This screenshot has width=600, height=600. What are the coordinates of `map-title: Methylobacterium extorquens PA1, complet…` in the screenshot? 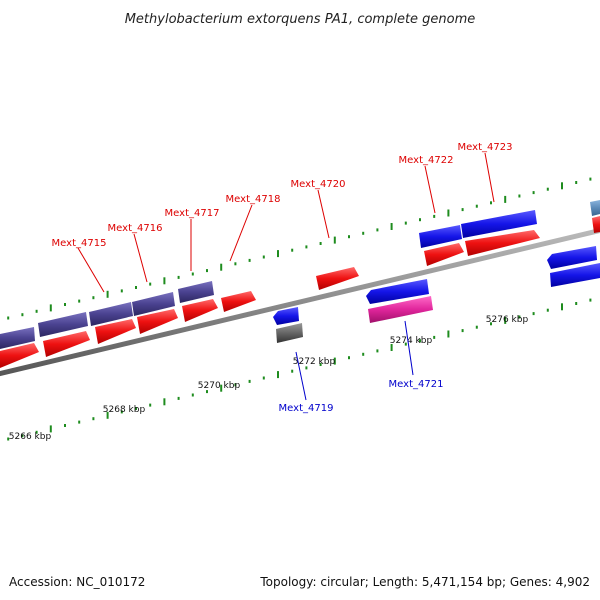 It's located at (300, 19).